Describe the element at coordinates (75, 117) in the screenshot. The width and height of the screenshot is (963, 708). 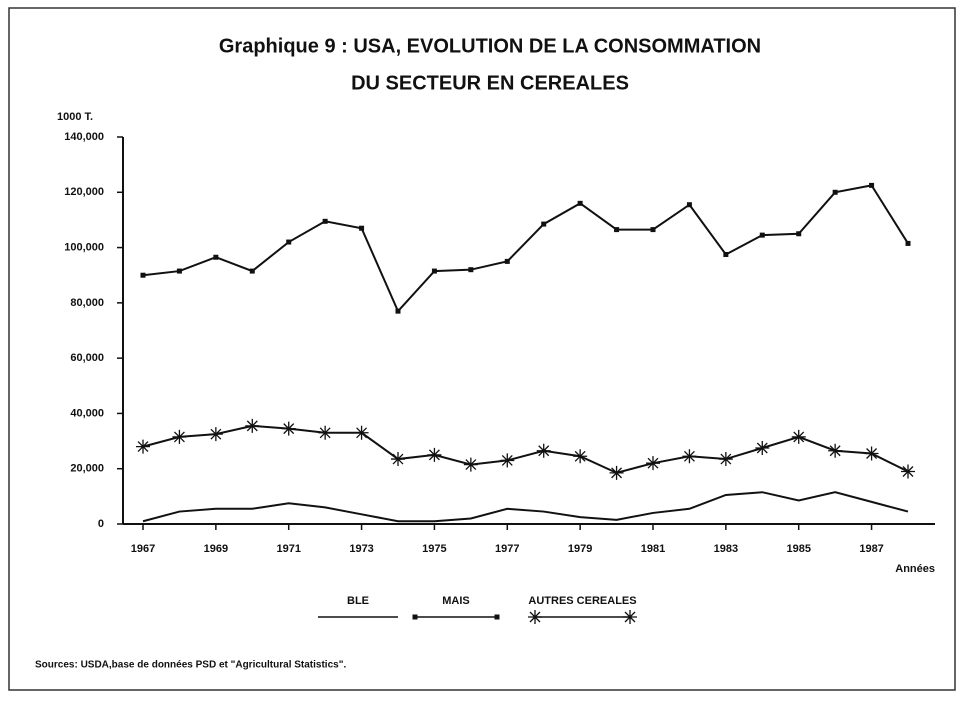
I see `y-axis-label: 1000 T.` at that location.